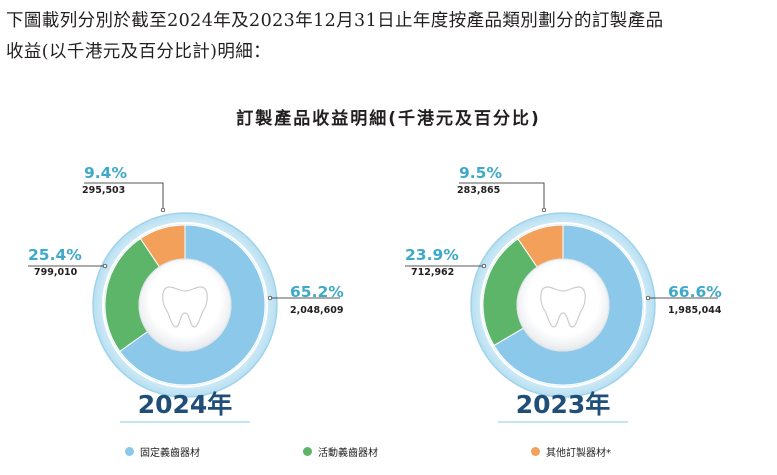 The image size is (777, 475). I want to click on amount-label-fixed: 1,985,044, so click(695, 310).